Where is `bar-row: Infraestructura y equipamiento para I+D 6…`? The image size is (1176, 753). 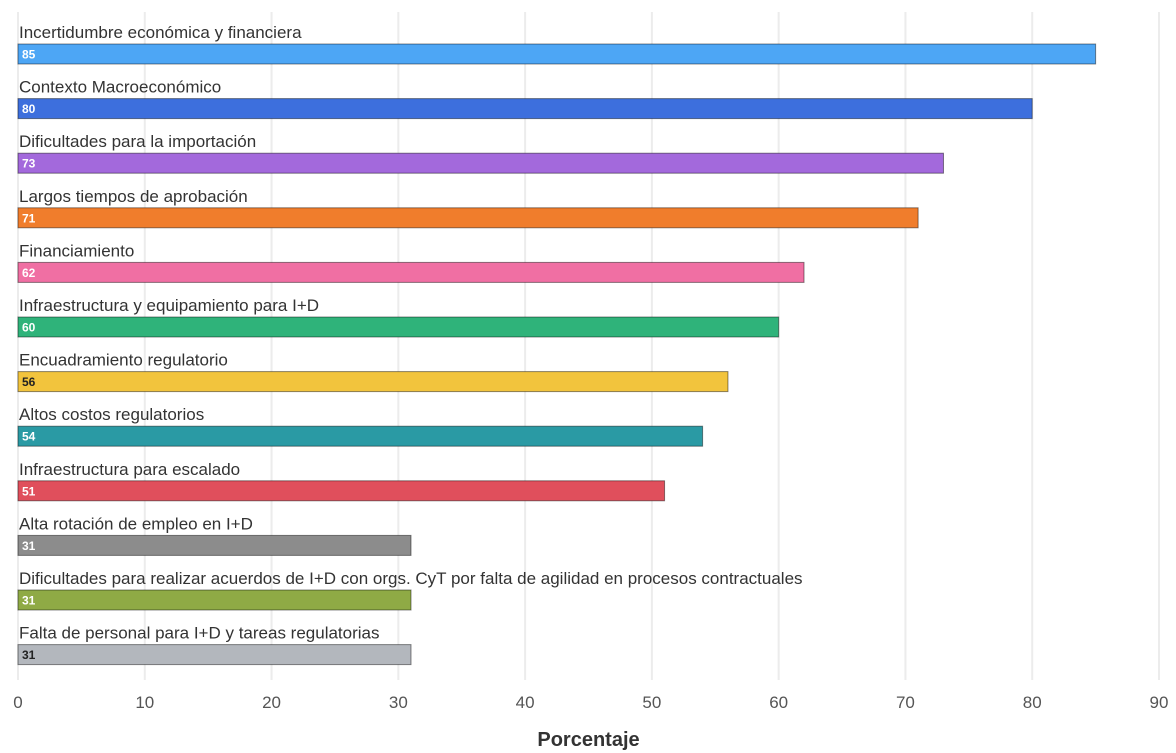 bar-row: Infraestructura y equipamiento para I+D 6… is located at coordinates (398, 317).